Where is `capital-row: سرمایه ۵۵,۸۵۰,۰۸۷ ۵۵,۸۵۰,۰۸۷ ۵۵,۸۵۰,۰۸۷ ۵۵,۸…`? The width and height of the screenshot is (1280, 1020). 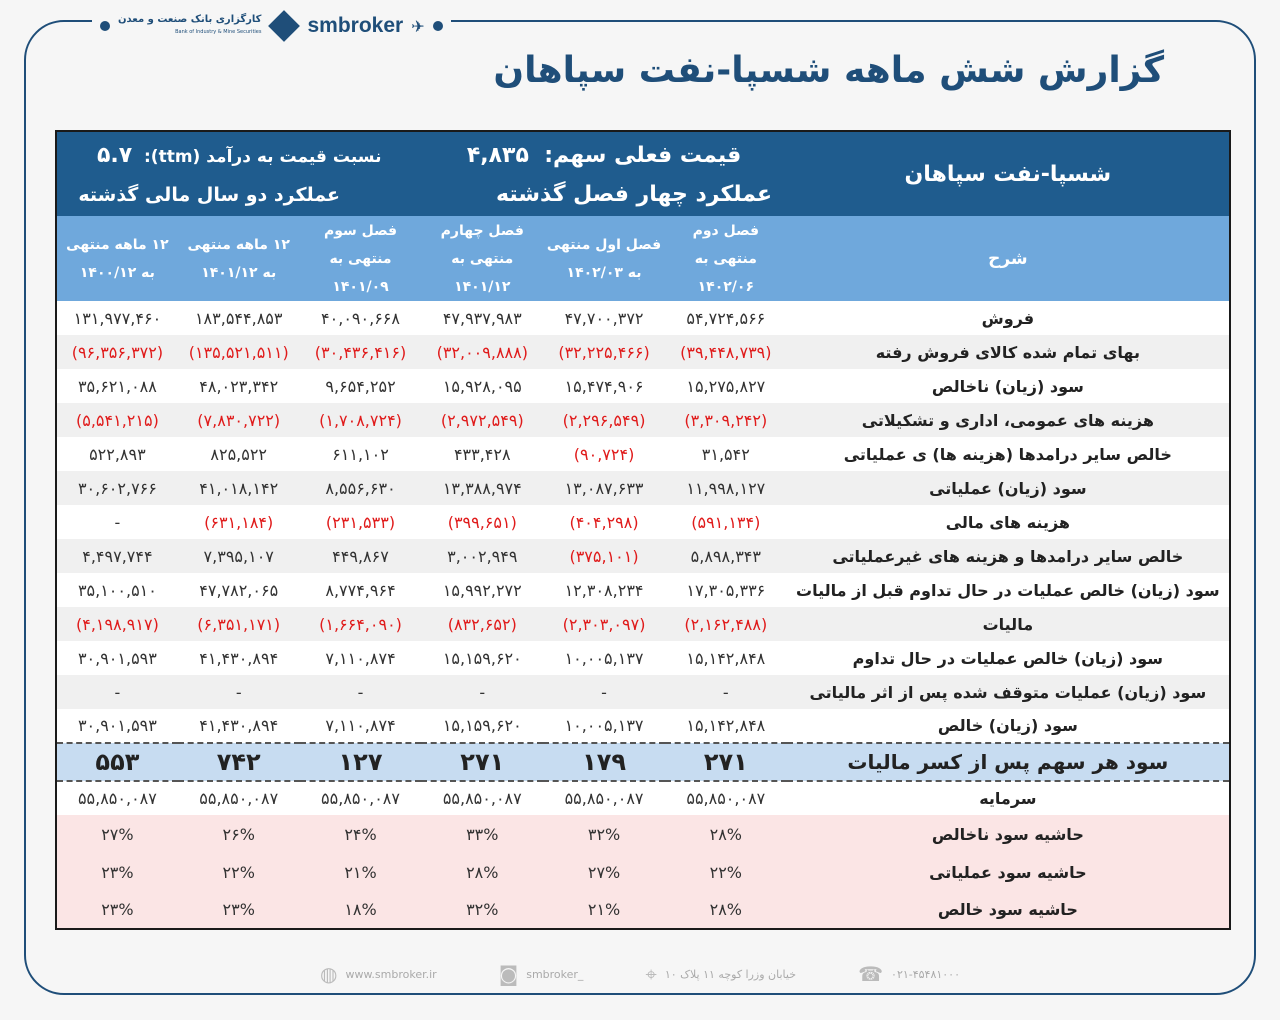 capital-row: سرمایه ۵۵,۸۵۰,۰۸۷ ۵۵,۸۵۰,۰۸۷ ۵۵,۸۵۰,۰۸۷ ۵۵,۸… is located at coordinates (643, 798).